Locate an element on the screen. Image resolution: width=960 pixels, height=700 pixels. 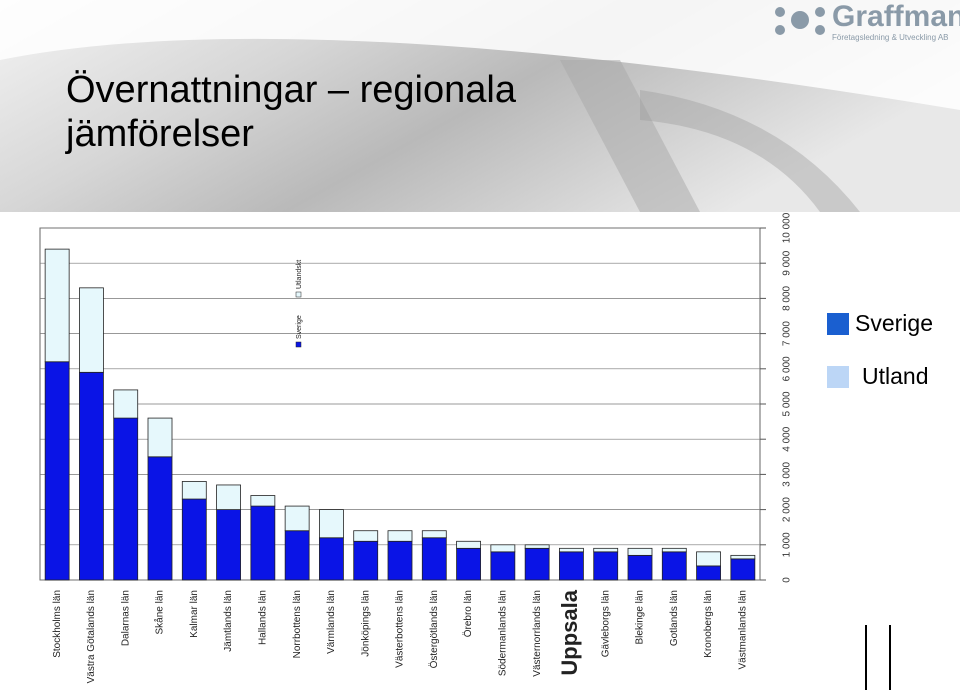
y-tick-label: 4 000 is located at coordinates (787, 438).